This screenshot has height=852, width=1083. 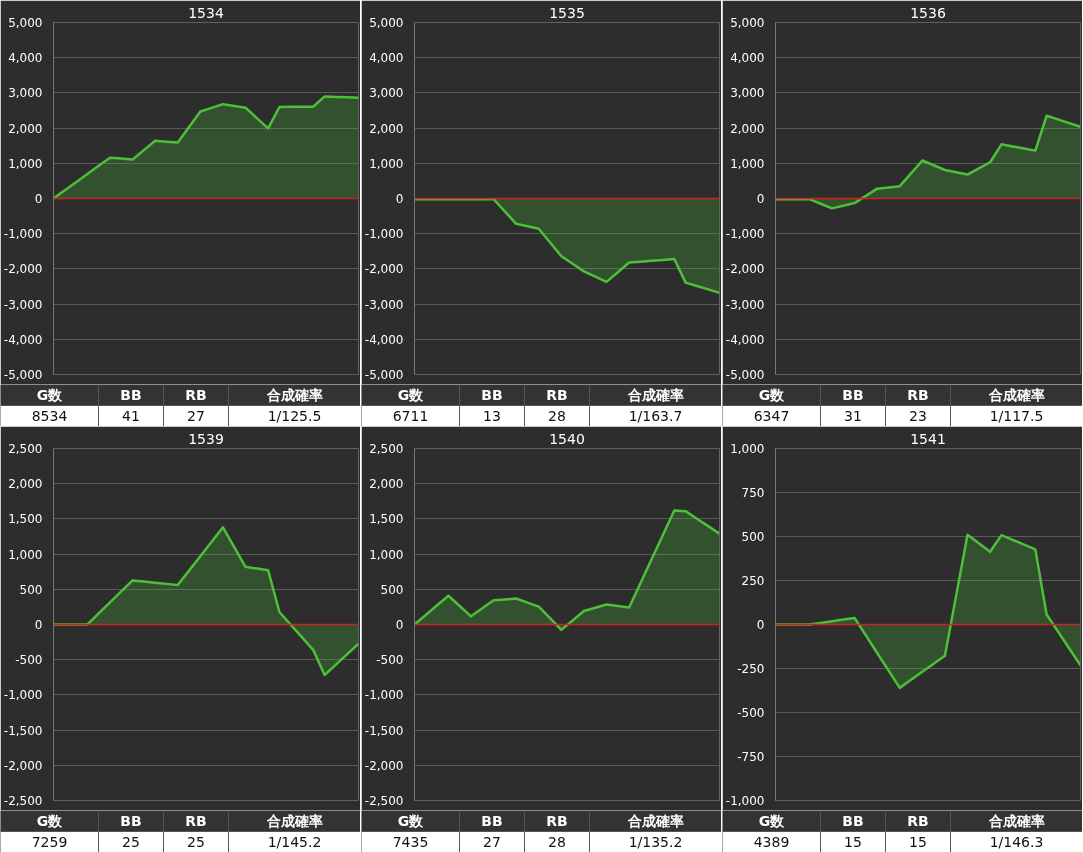 I want to click on text: 31, so click(x=853, y=416).